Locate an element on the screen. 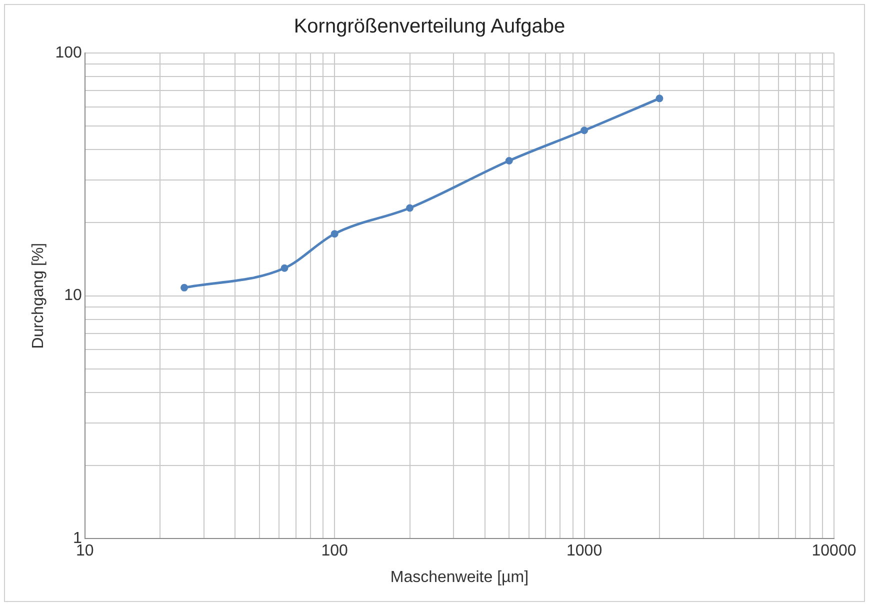  chart-title: Korngrößenverteilung Aufgabe is located at coordinates (430, 27).